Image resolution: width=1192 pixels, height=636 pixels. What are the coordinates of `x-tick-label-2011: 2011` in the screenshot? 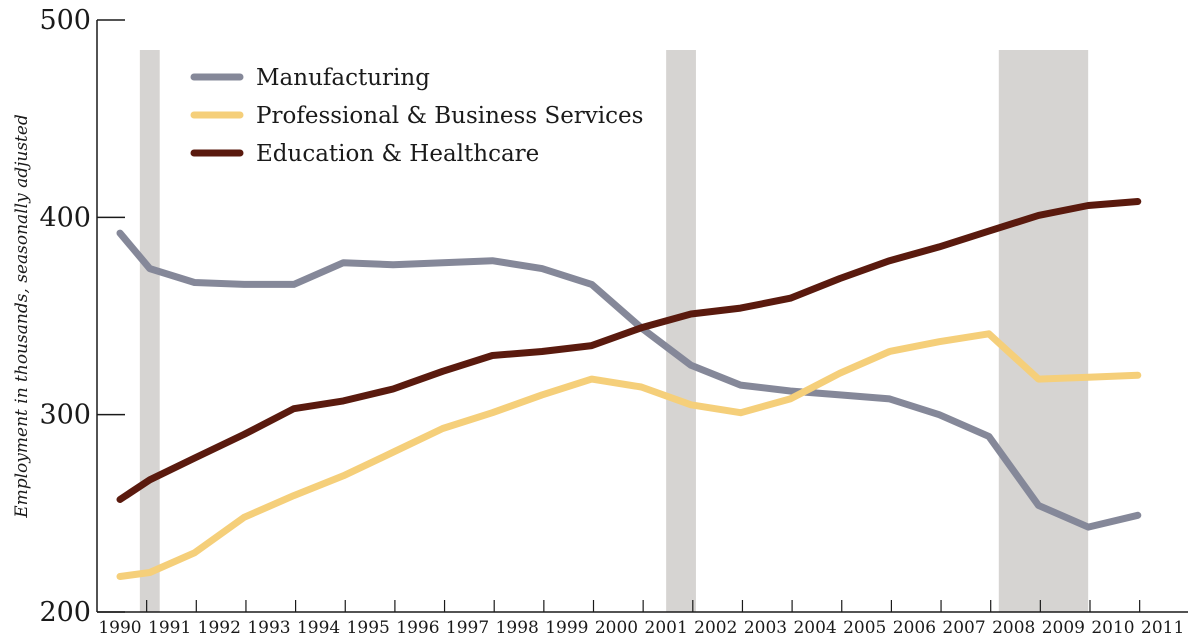 It's located at (1162, 627).